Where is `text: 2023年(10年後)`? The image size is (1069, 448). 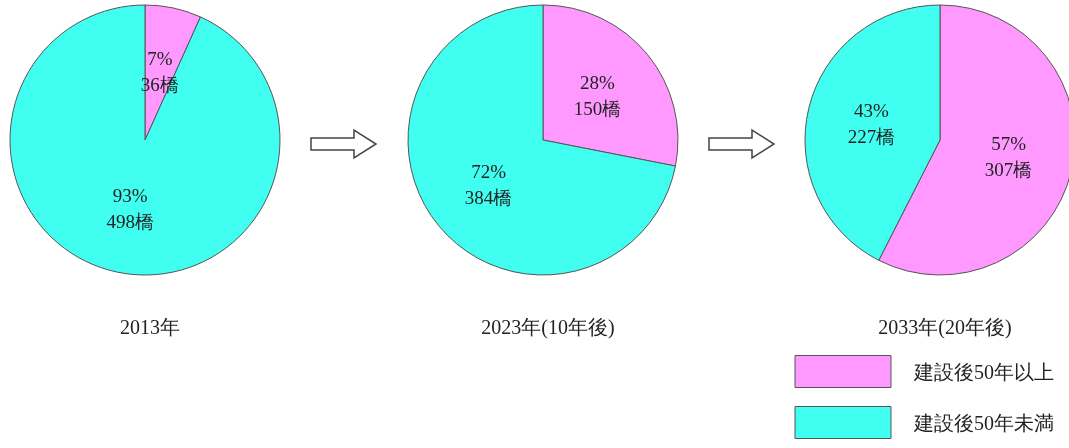 text: 2023年(10年後) is located at coordinates (548, 327).